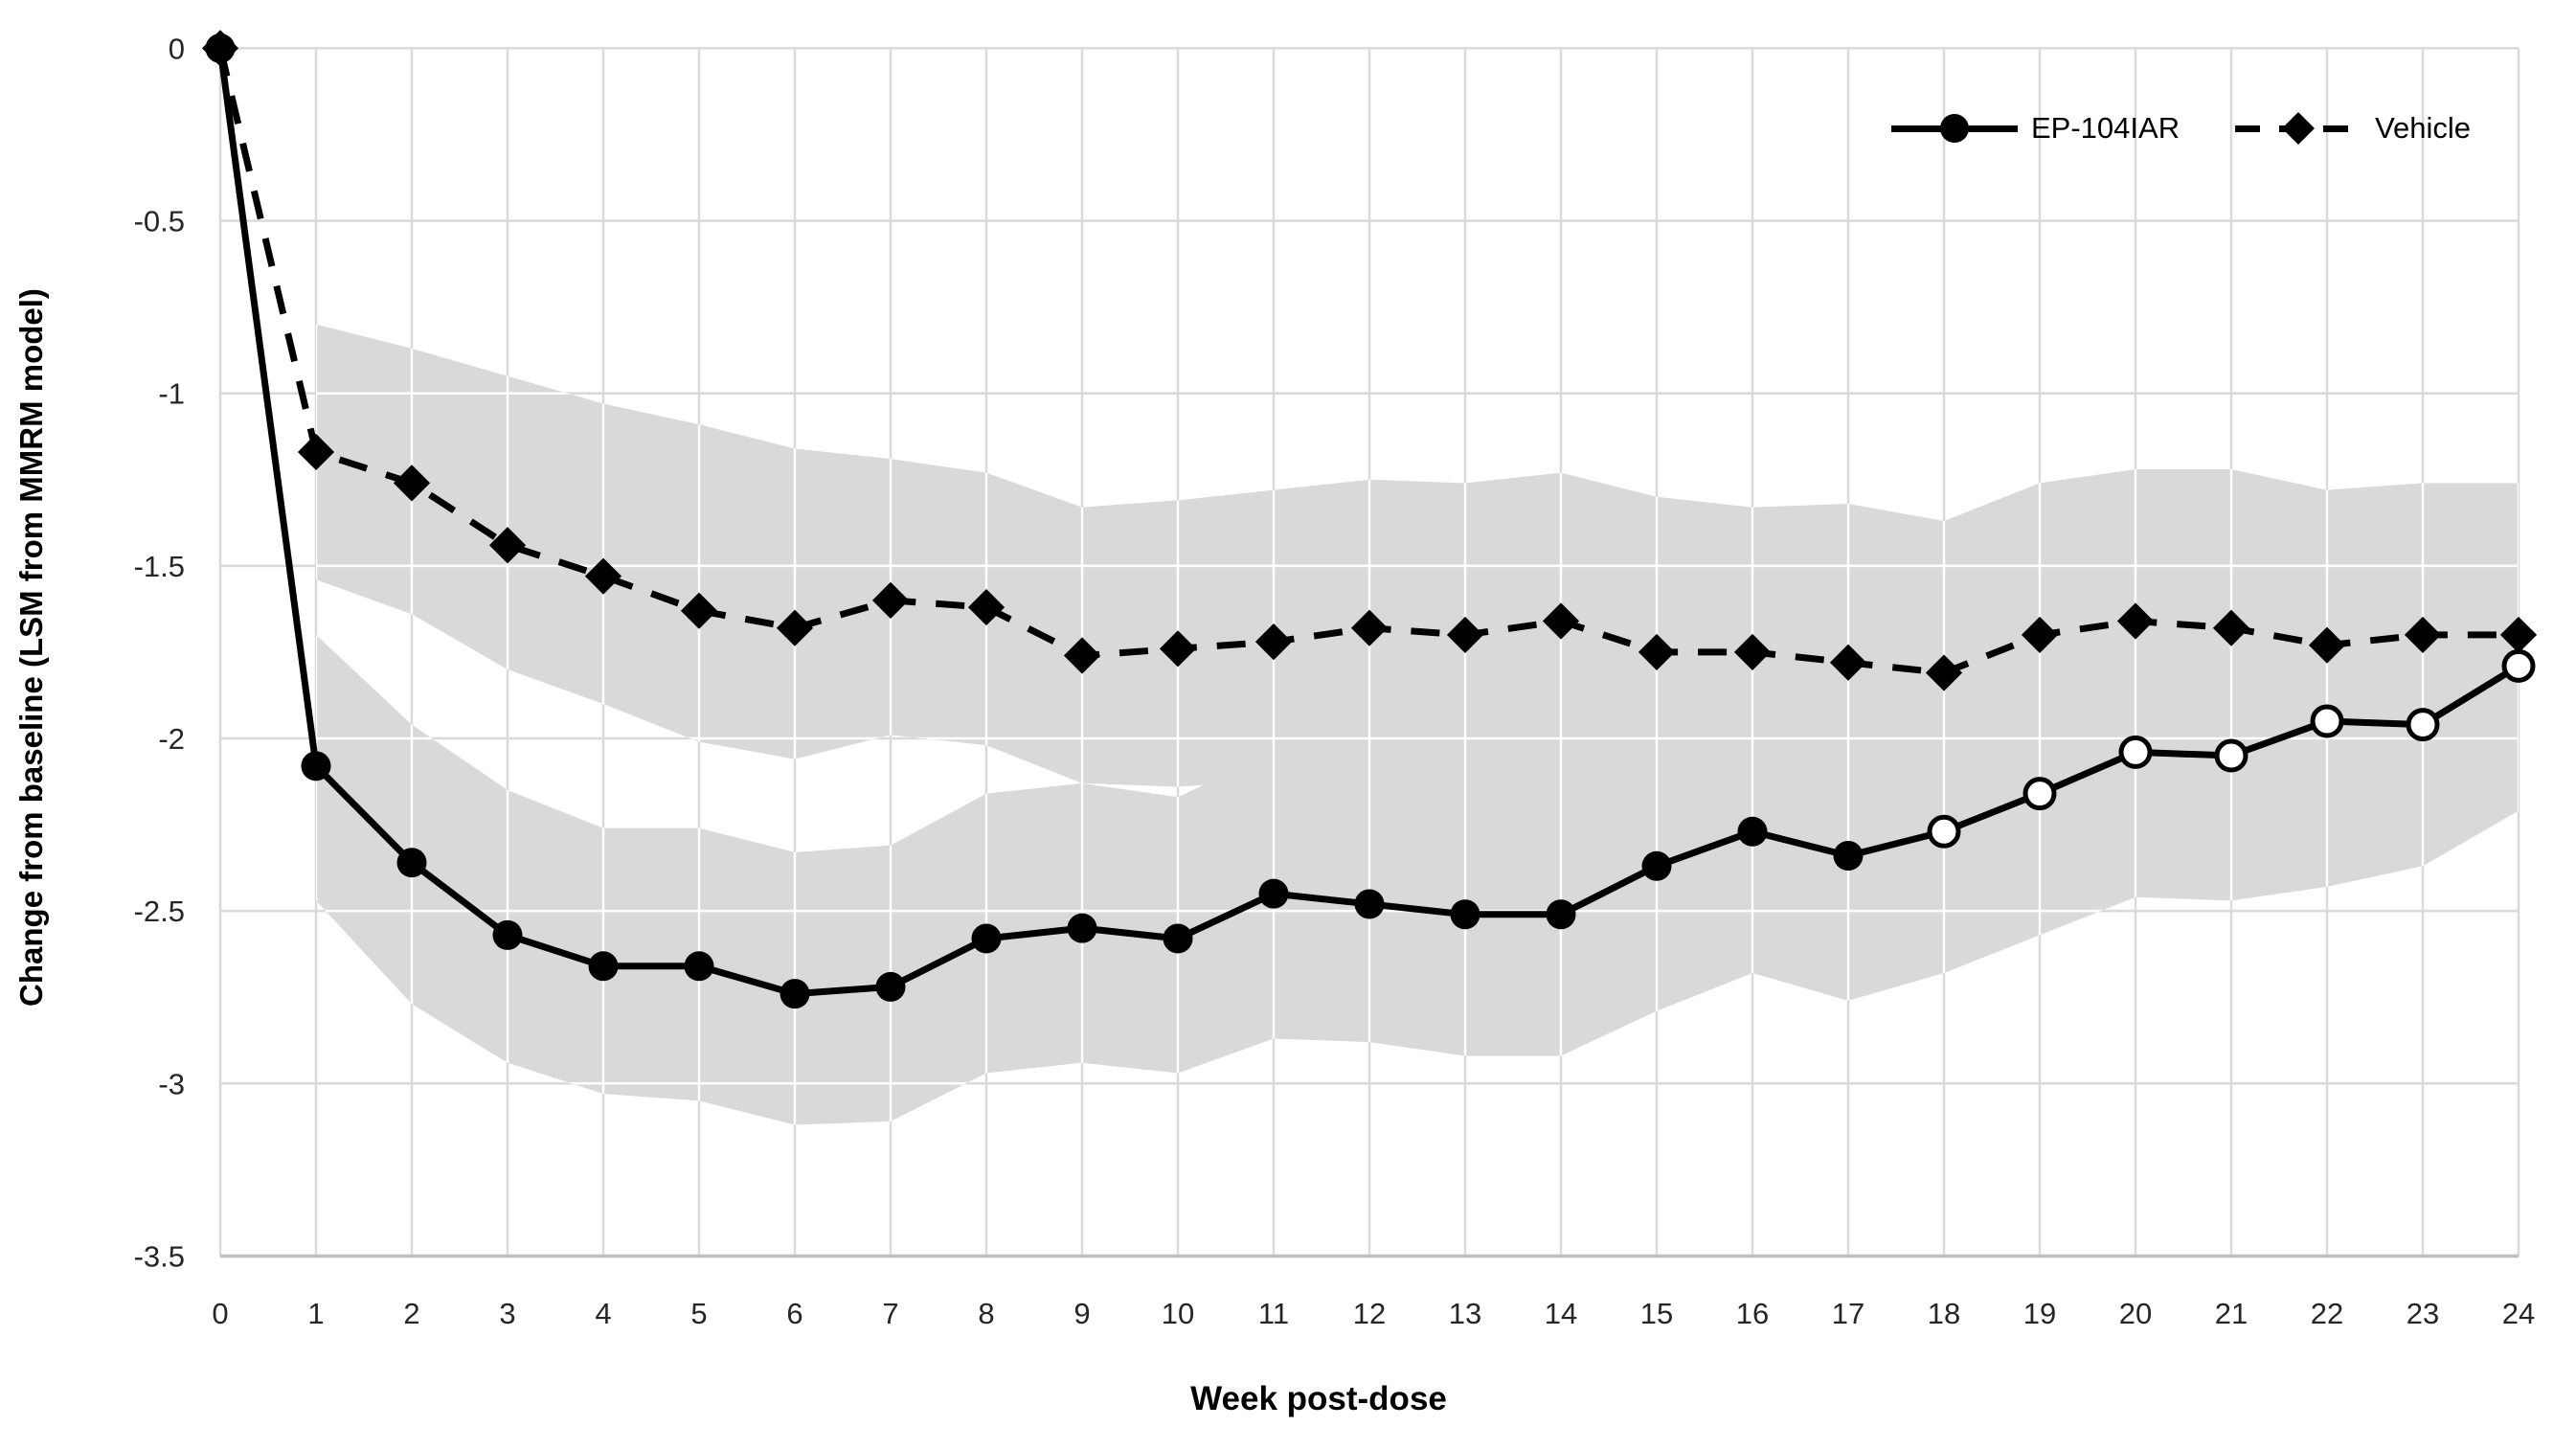  I want to click on x-tick-label: 11, so click(1273, 1313).